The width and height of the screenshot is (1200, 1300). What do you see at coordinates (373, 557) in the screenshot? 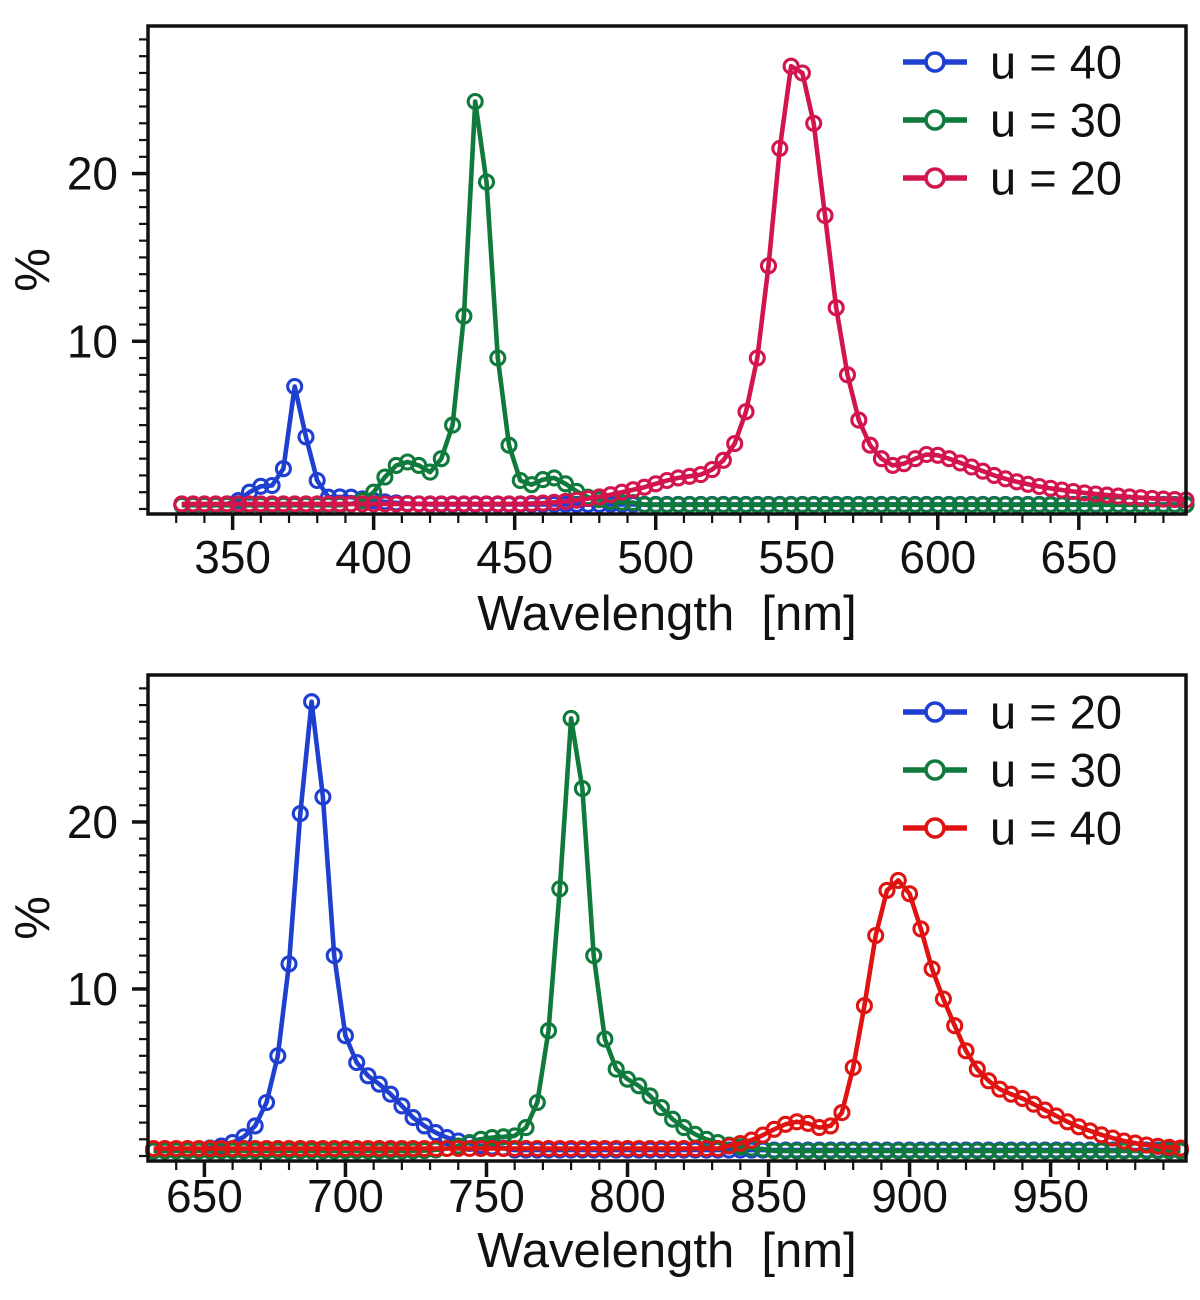
I see `x-tick-label: 400` at bounding box center [373, 557].